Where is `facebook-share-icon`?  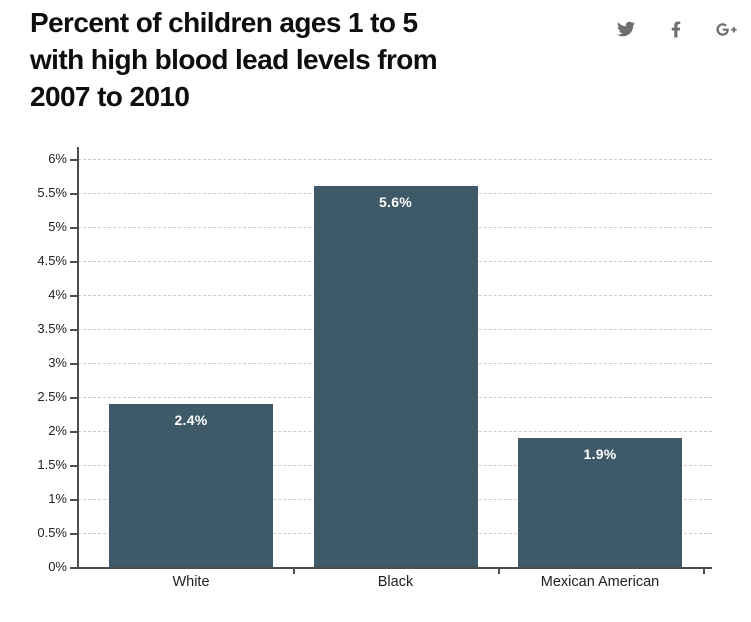
facebook-share-icon is located at coordinates (676, 29).